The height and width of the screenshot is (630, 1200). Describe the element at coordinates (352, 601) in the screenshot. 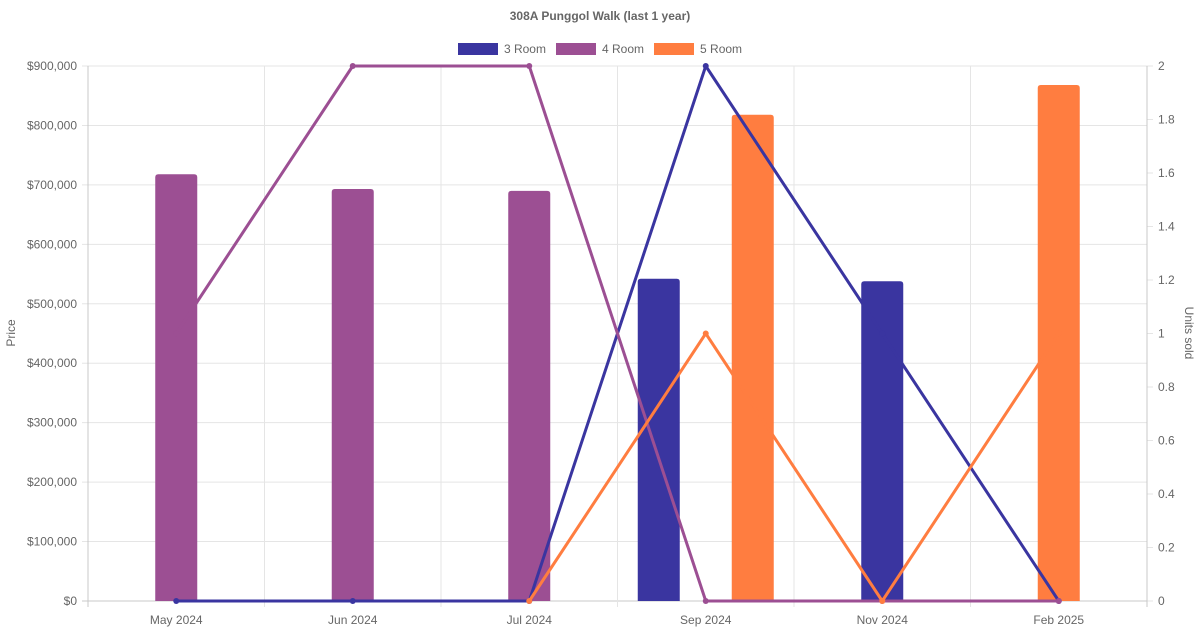

I see `point-3-room-jun-2024` at that location.